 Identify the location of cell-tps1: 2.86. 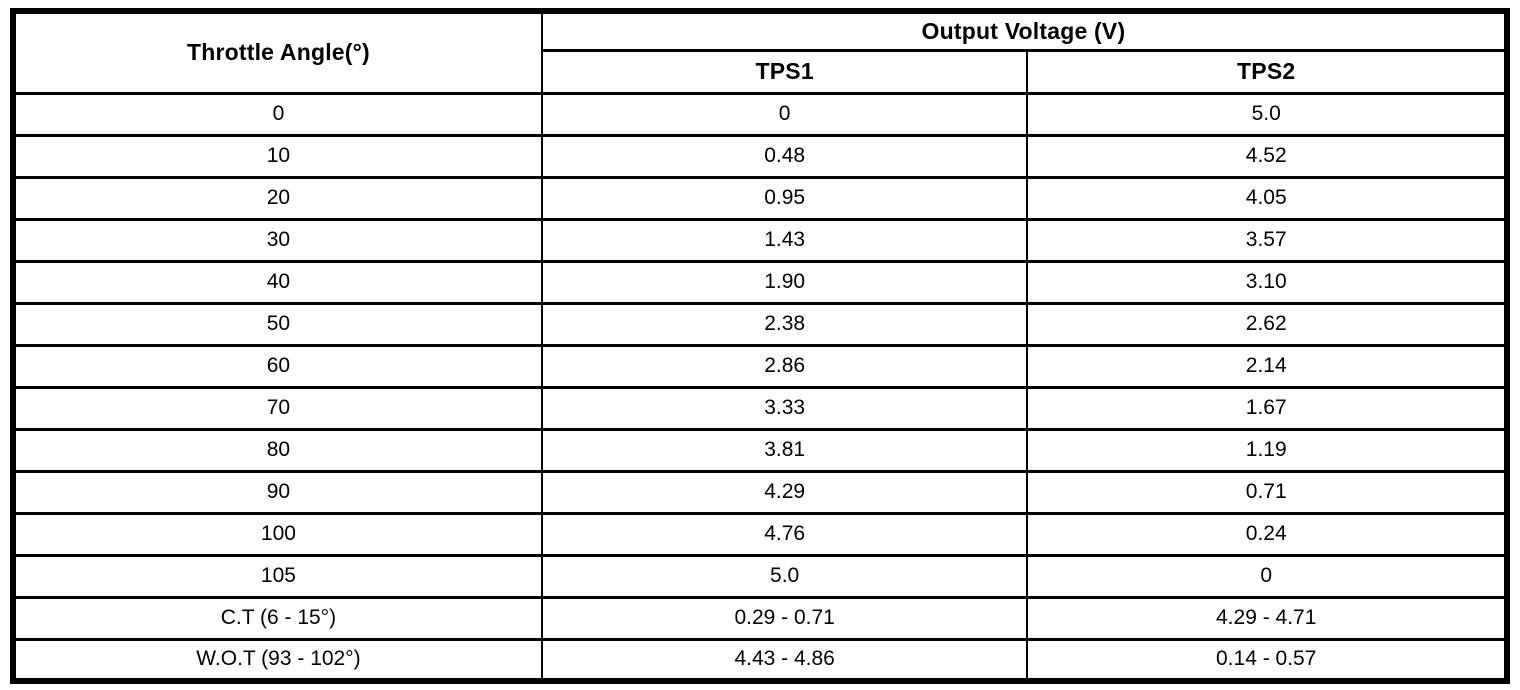
(784, 366).